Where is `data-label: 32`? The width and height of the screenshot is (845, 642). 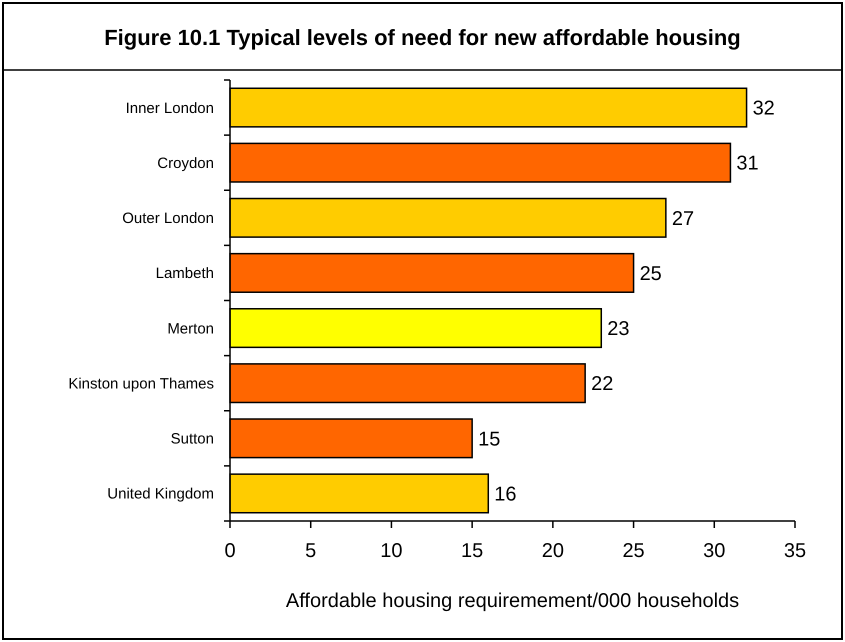
data-label: 32 is located at coordinates (763, 109).